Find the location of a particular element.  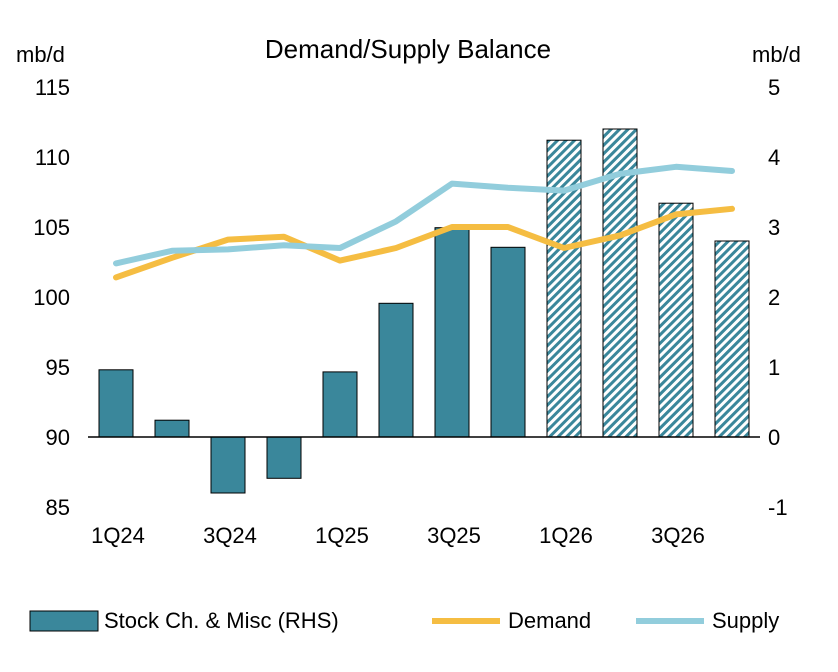

line-supply is located at coordinates (424, 215).